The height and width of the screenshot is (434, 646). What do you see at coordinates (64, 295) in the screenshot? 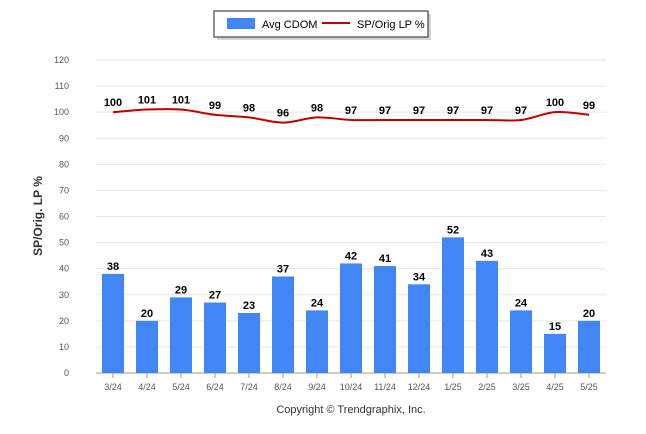
I see `y-tick-label: 30` at bounding box center [64, 295].